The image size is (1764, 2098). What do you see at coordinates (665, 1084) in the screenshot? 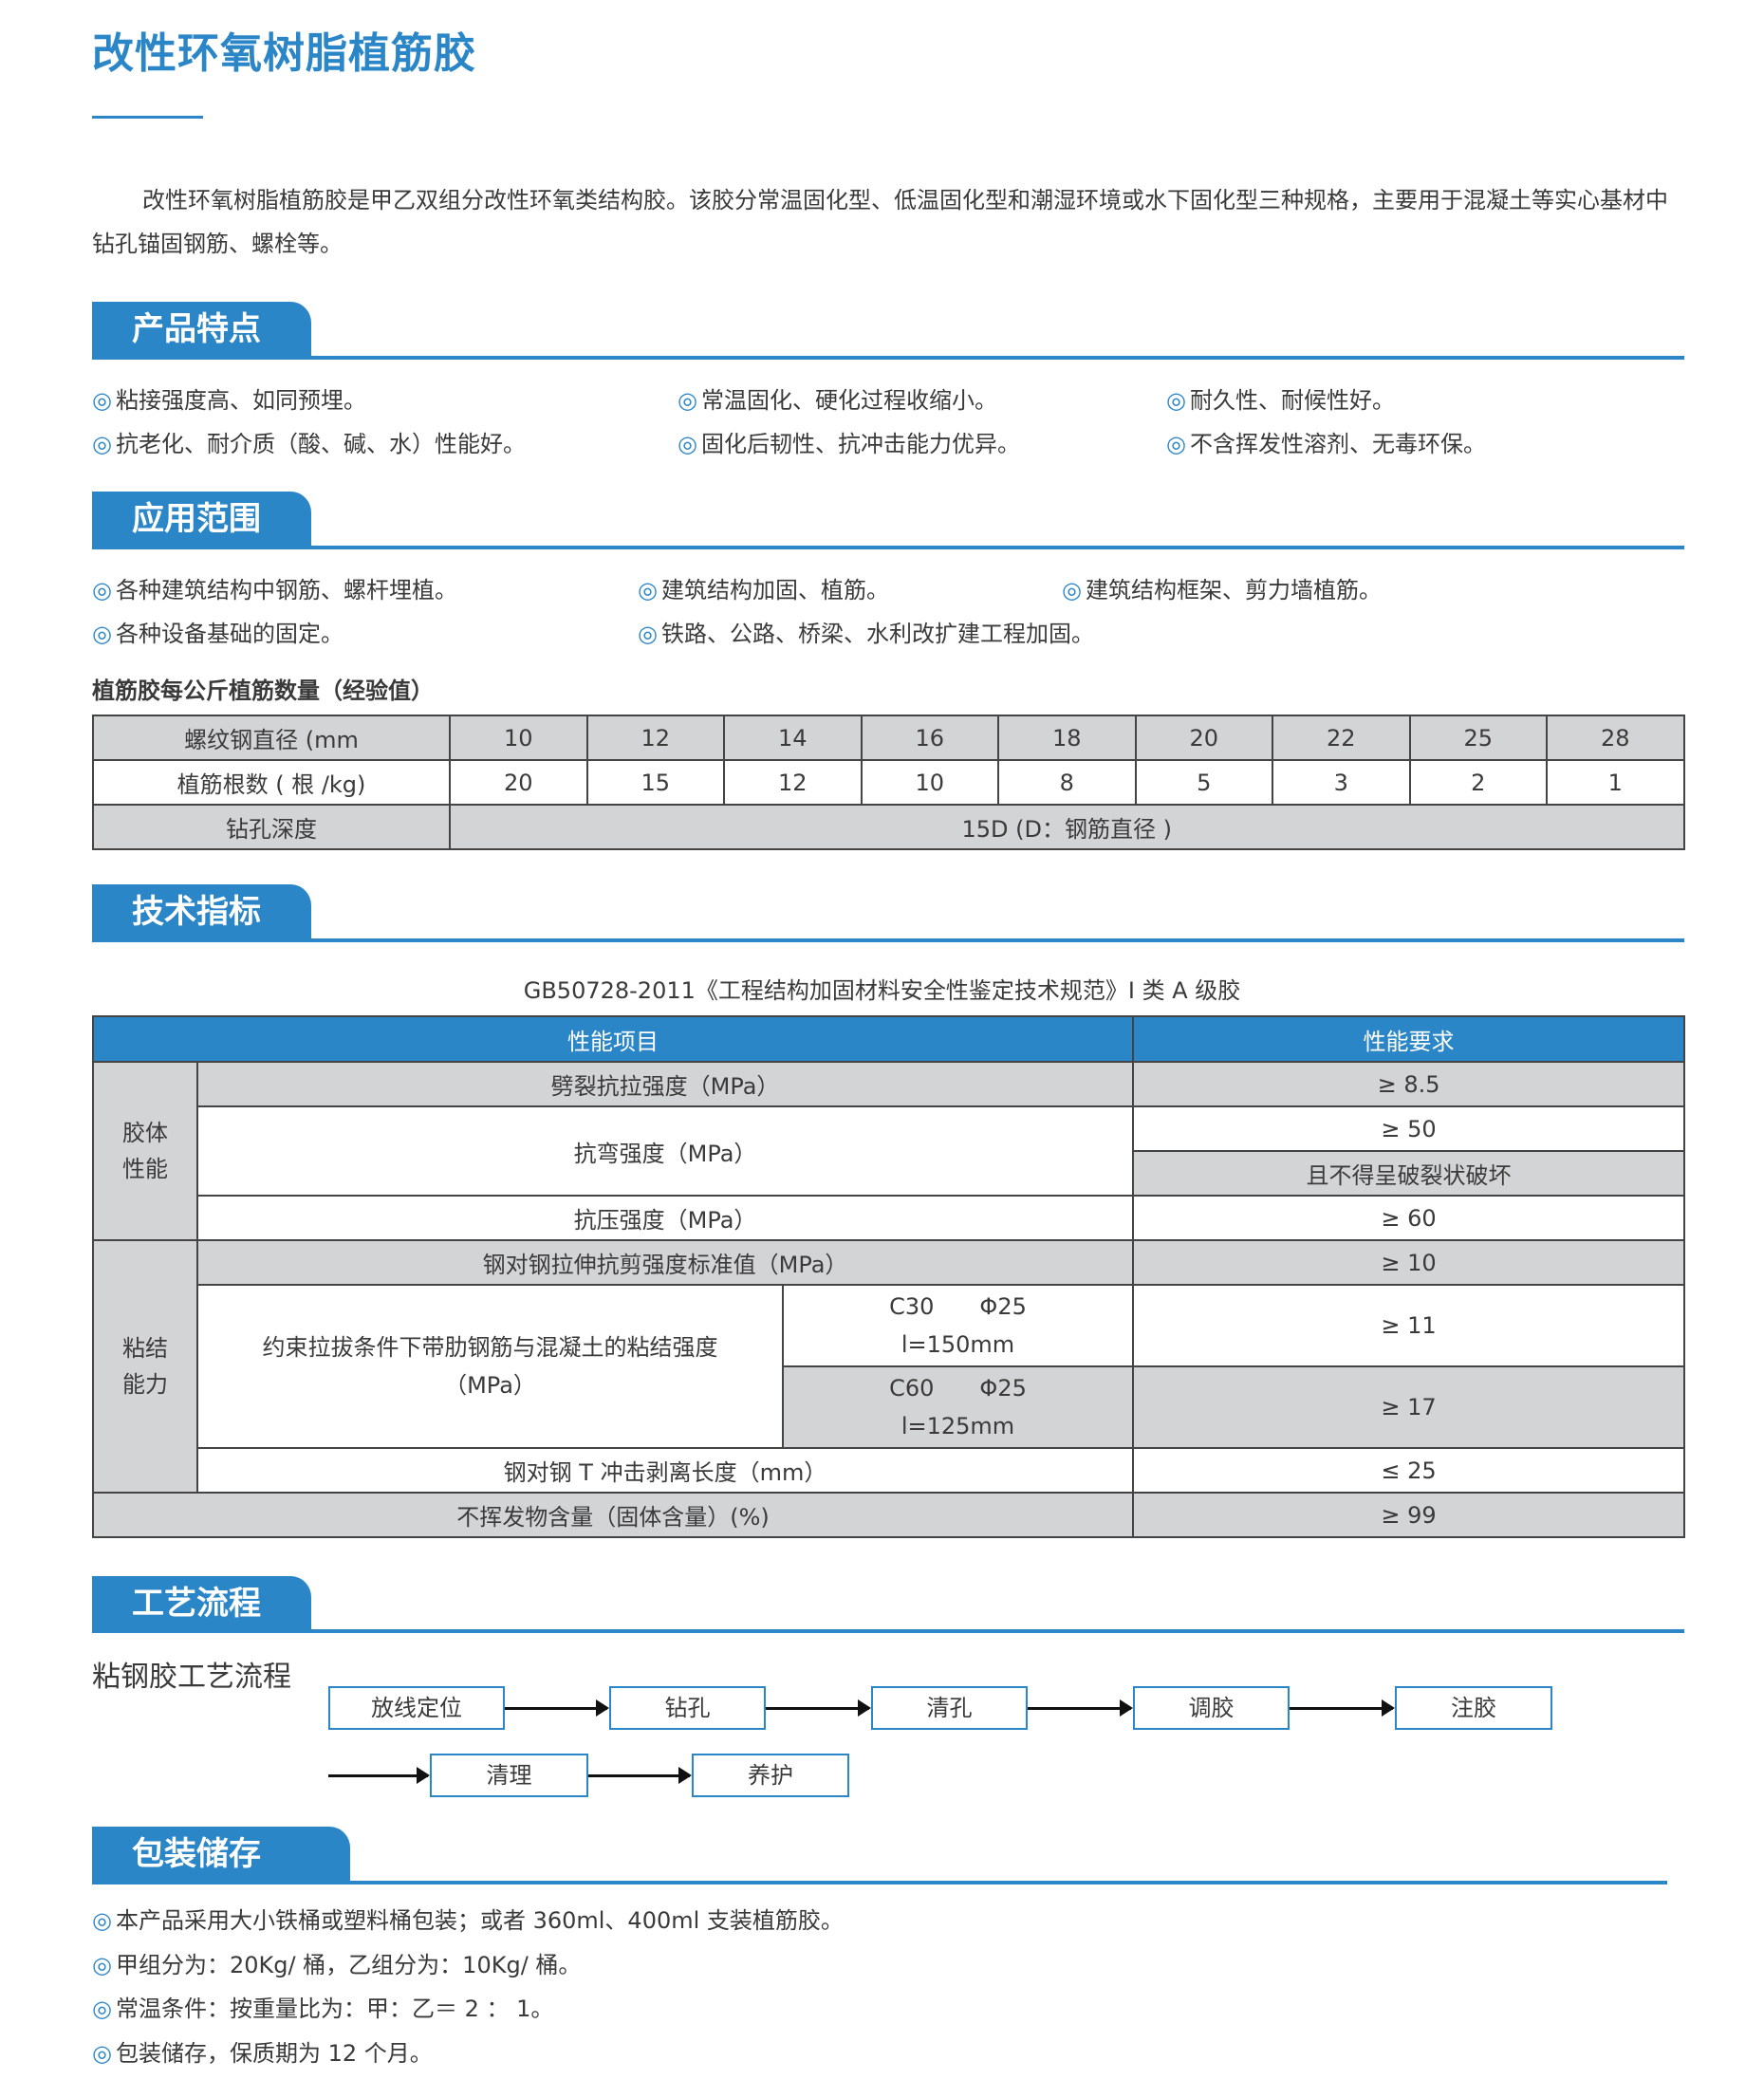
I see `item-cell: 劈裂抗拉强度（MPa）` at bounding box center [665, 1084].